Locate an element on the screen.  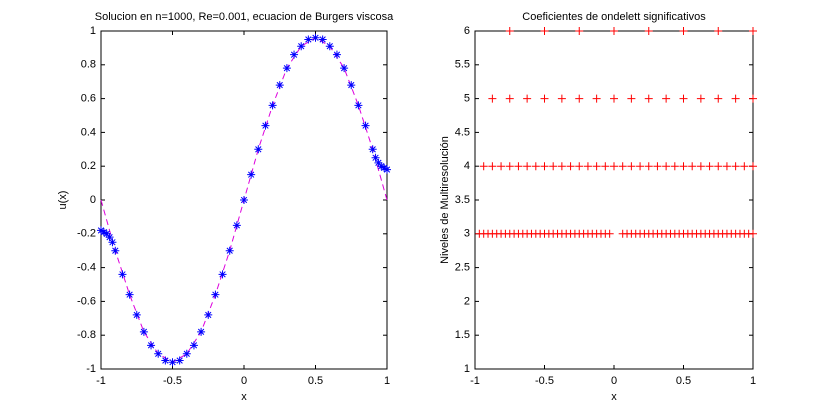
y-tick-label: -0.4 is located at coordinates (86, 268).